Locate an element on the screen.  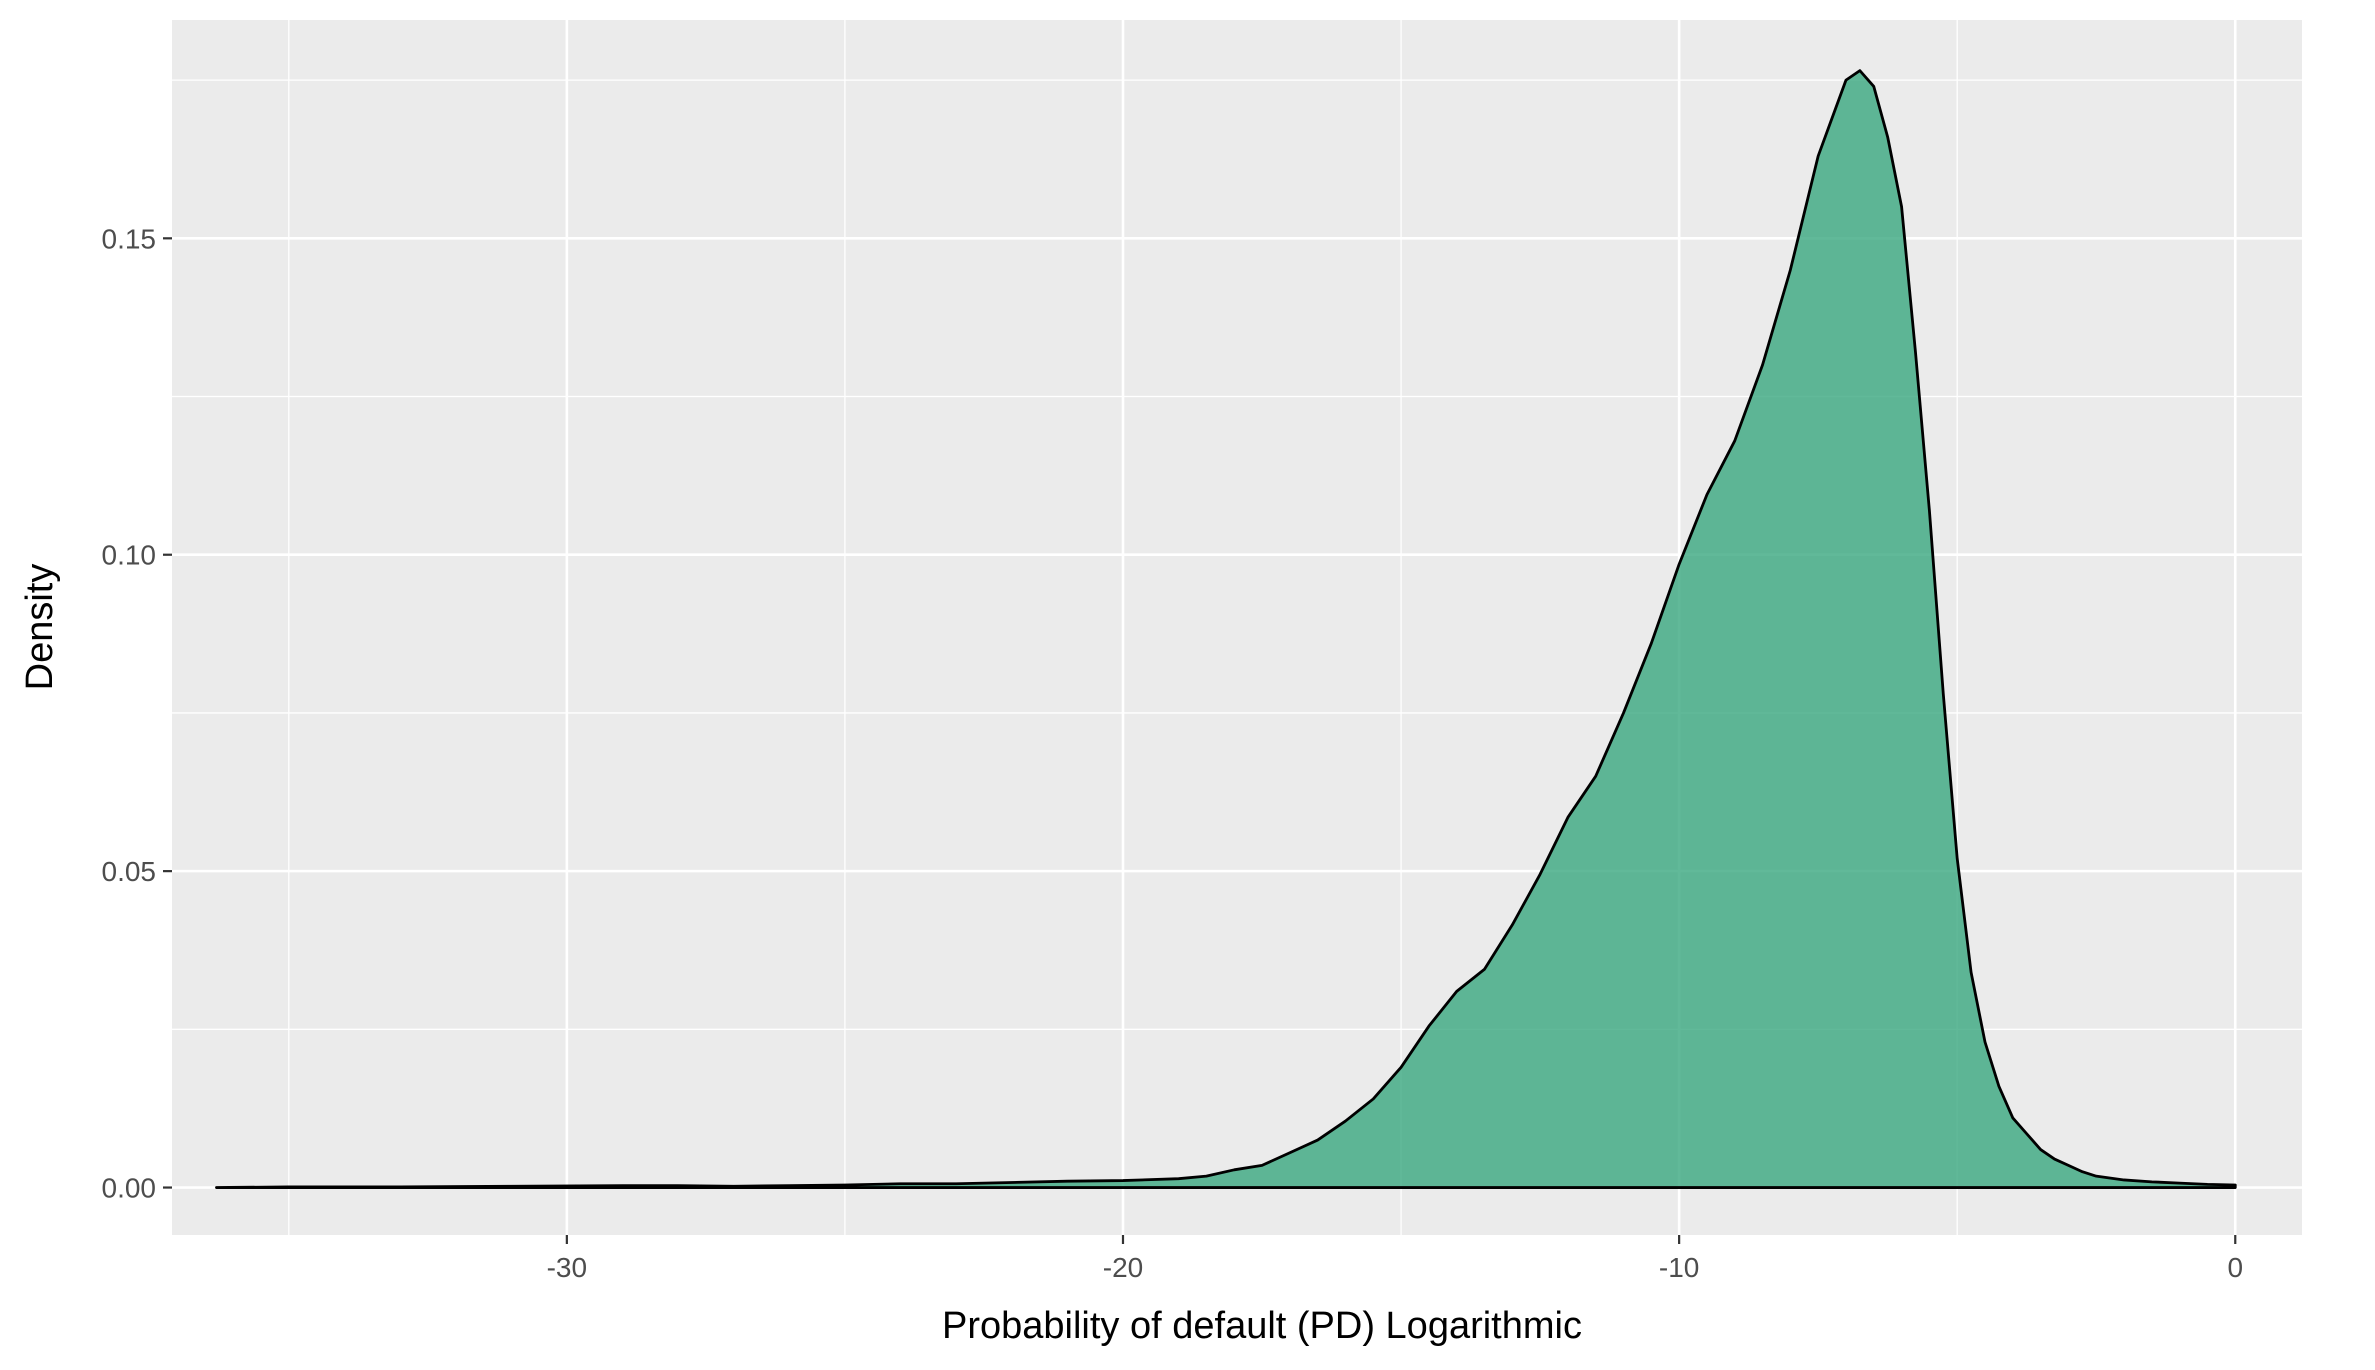
x-tick-label: -20 is located at coordinates (1123, 1267).